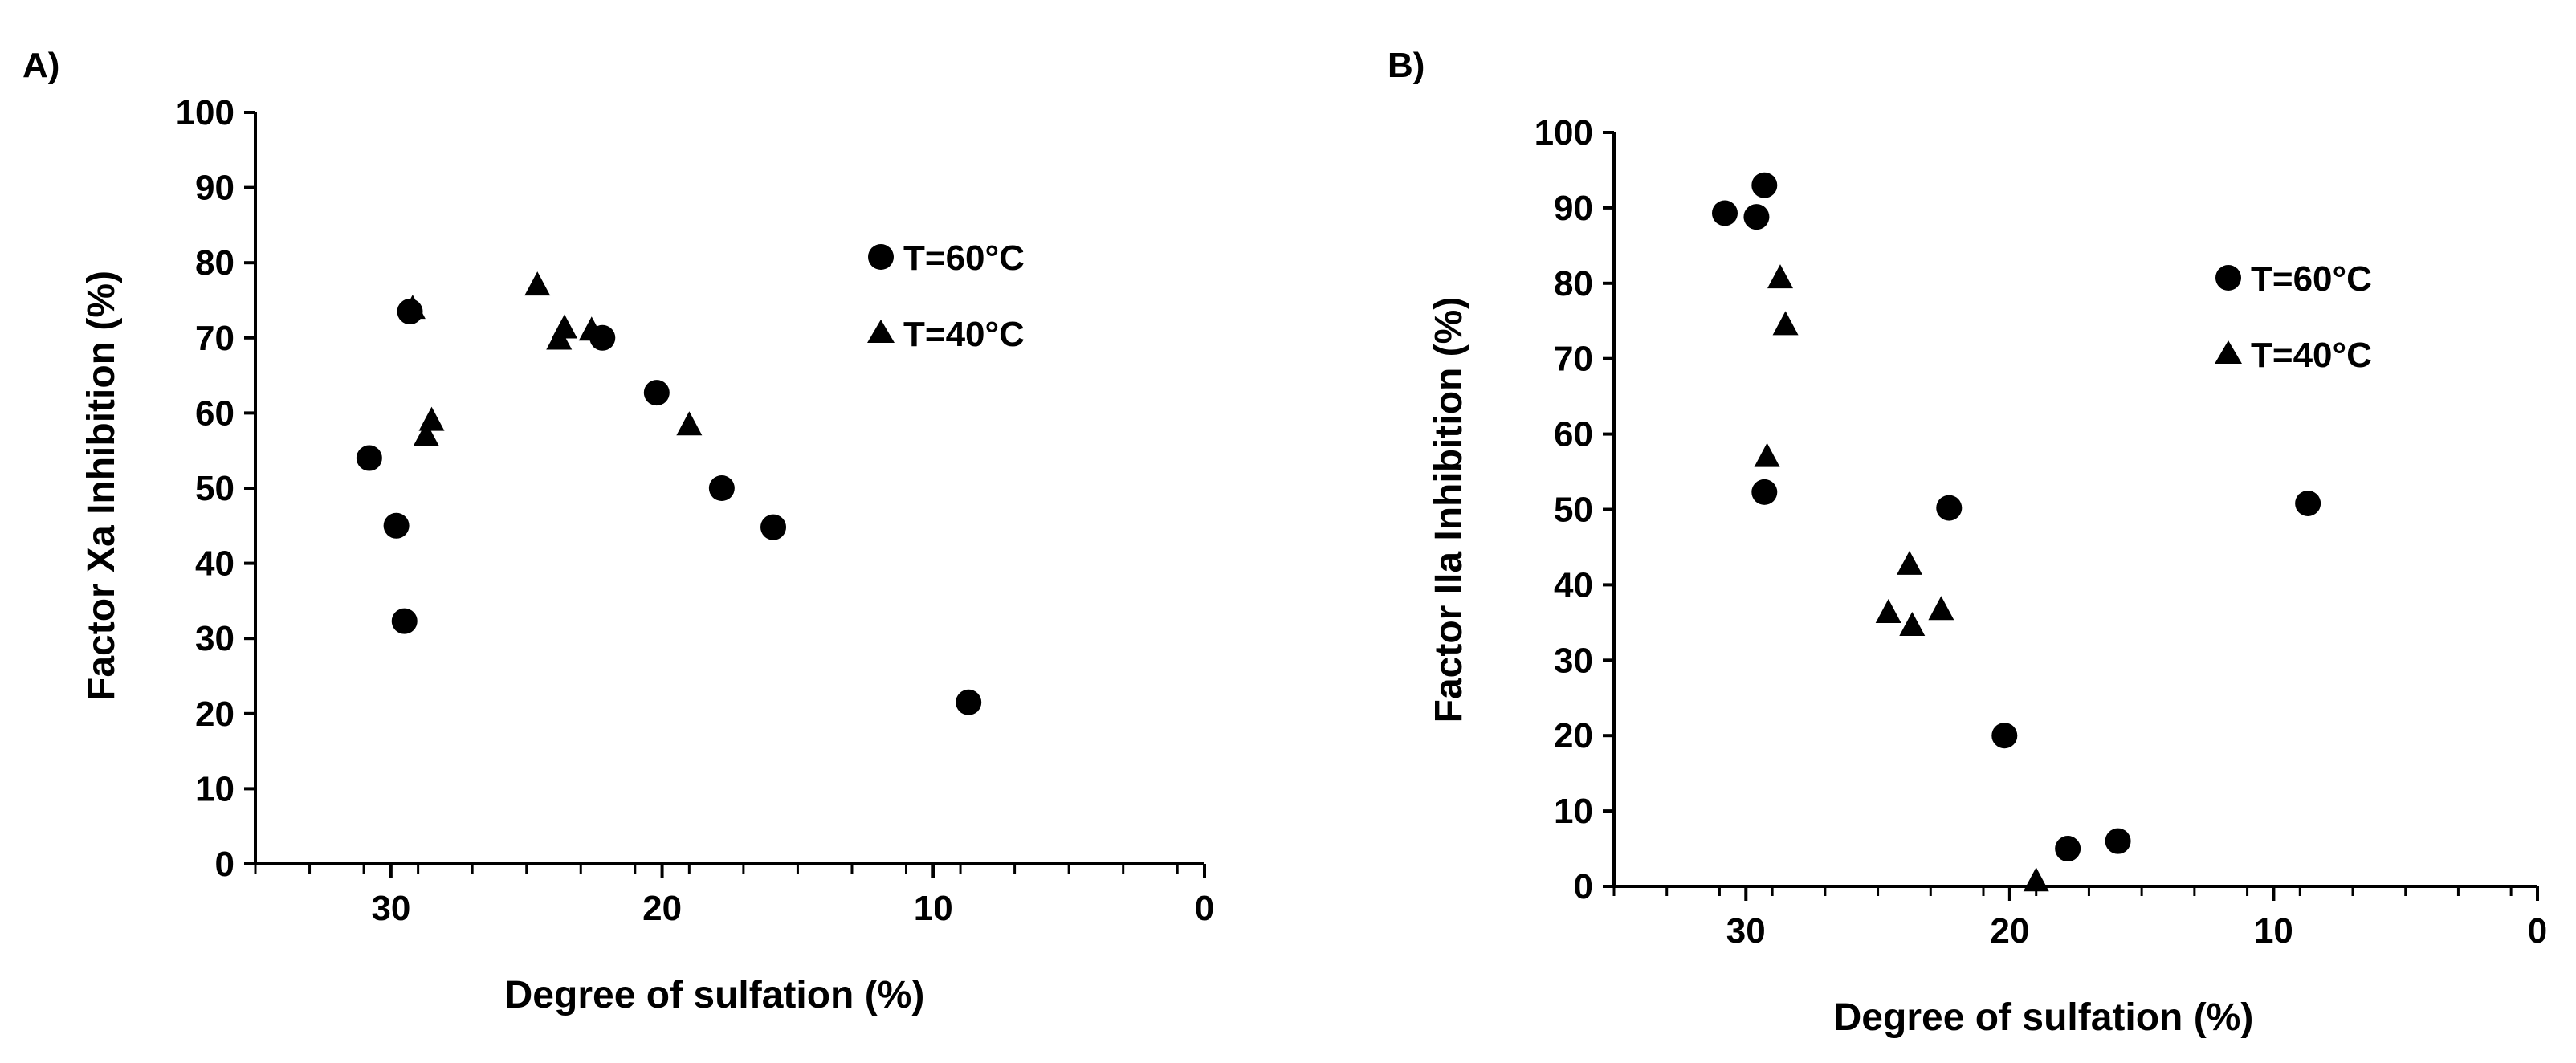 Image resolution: width=2576 pixels, height=1063 pixels. I want to click on data-marks-group, so click(669, 493).